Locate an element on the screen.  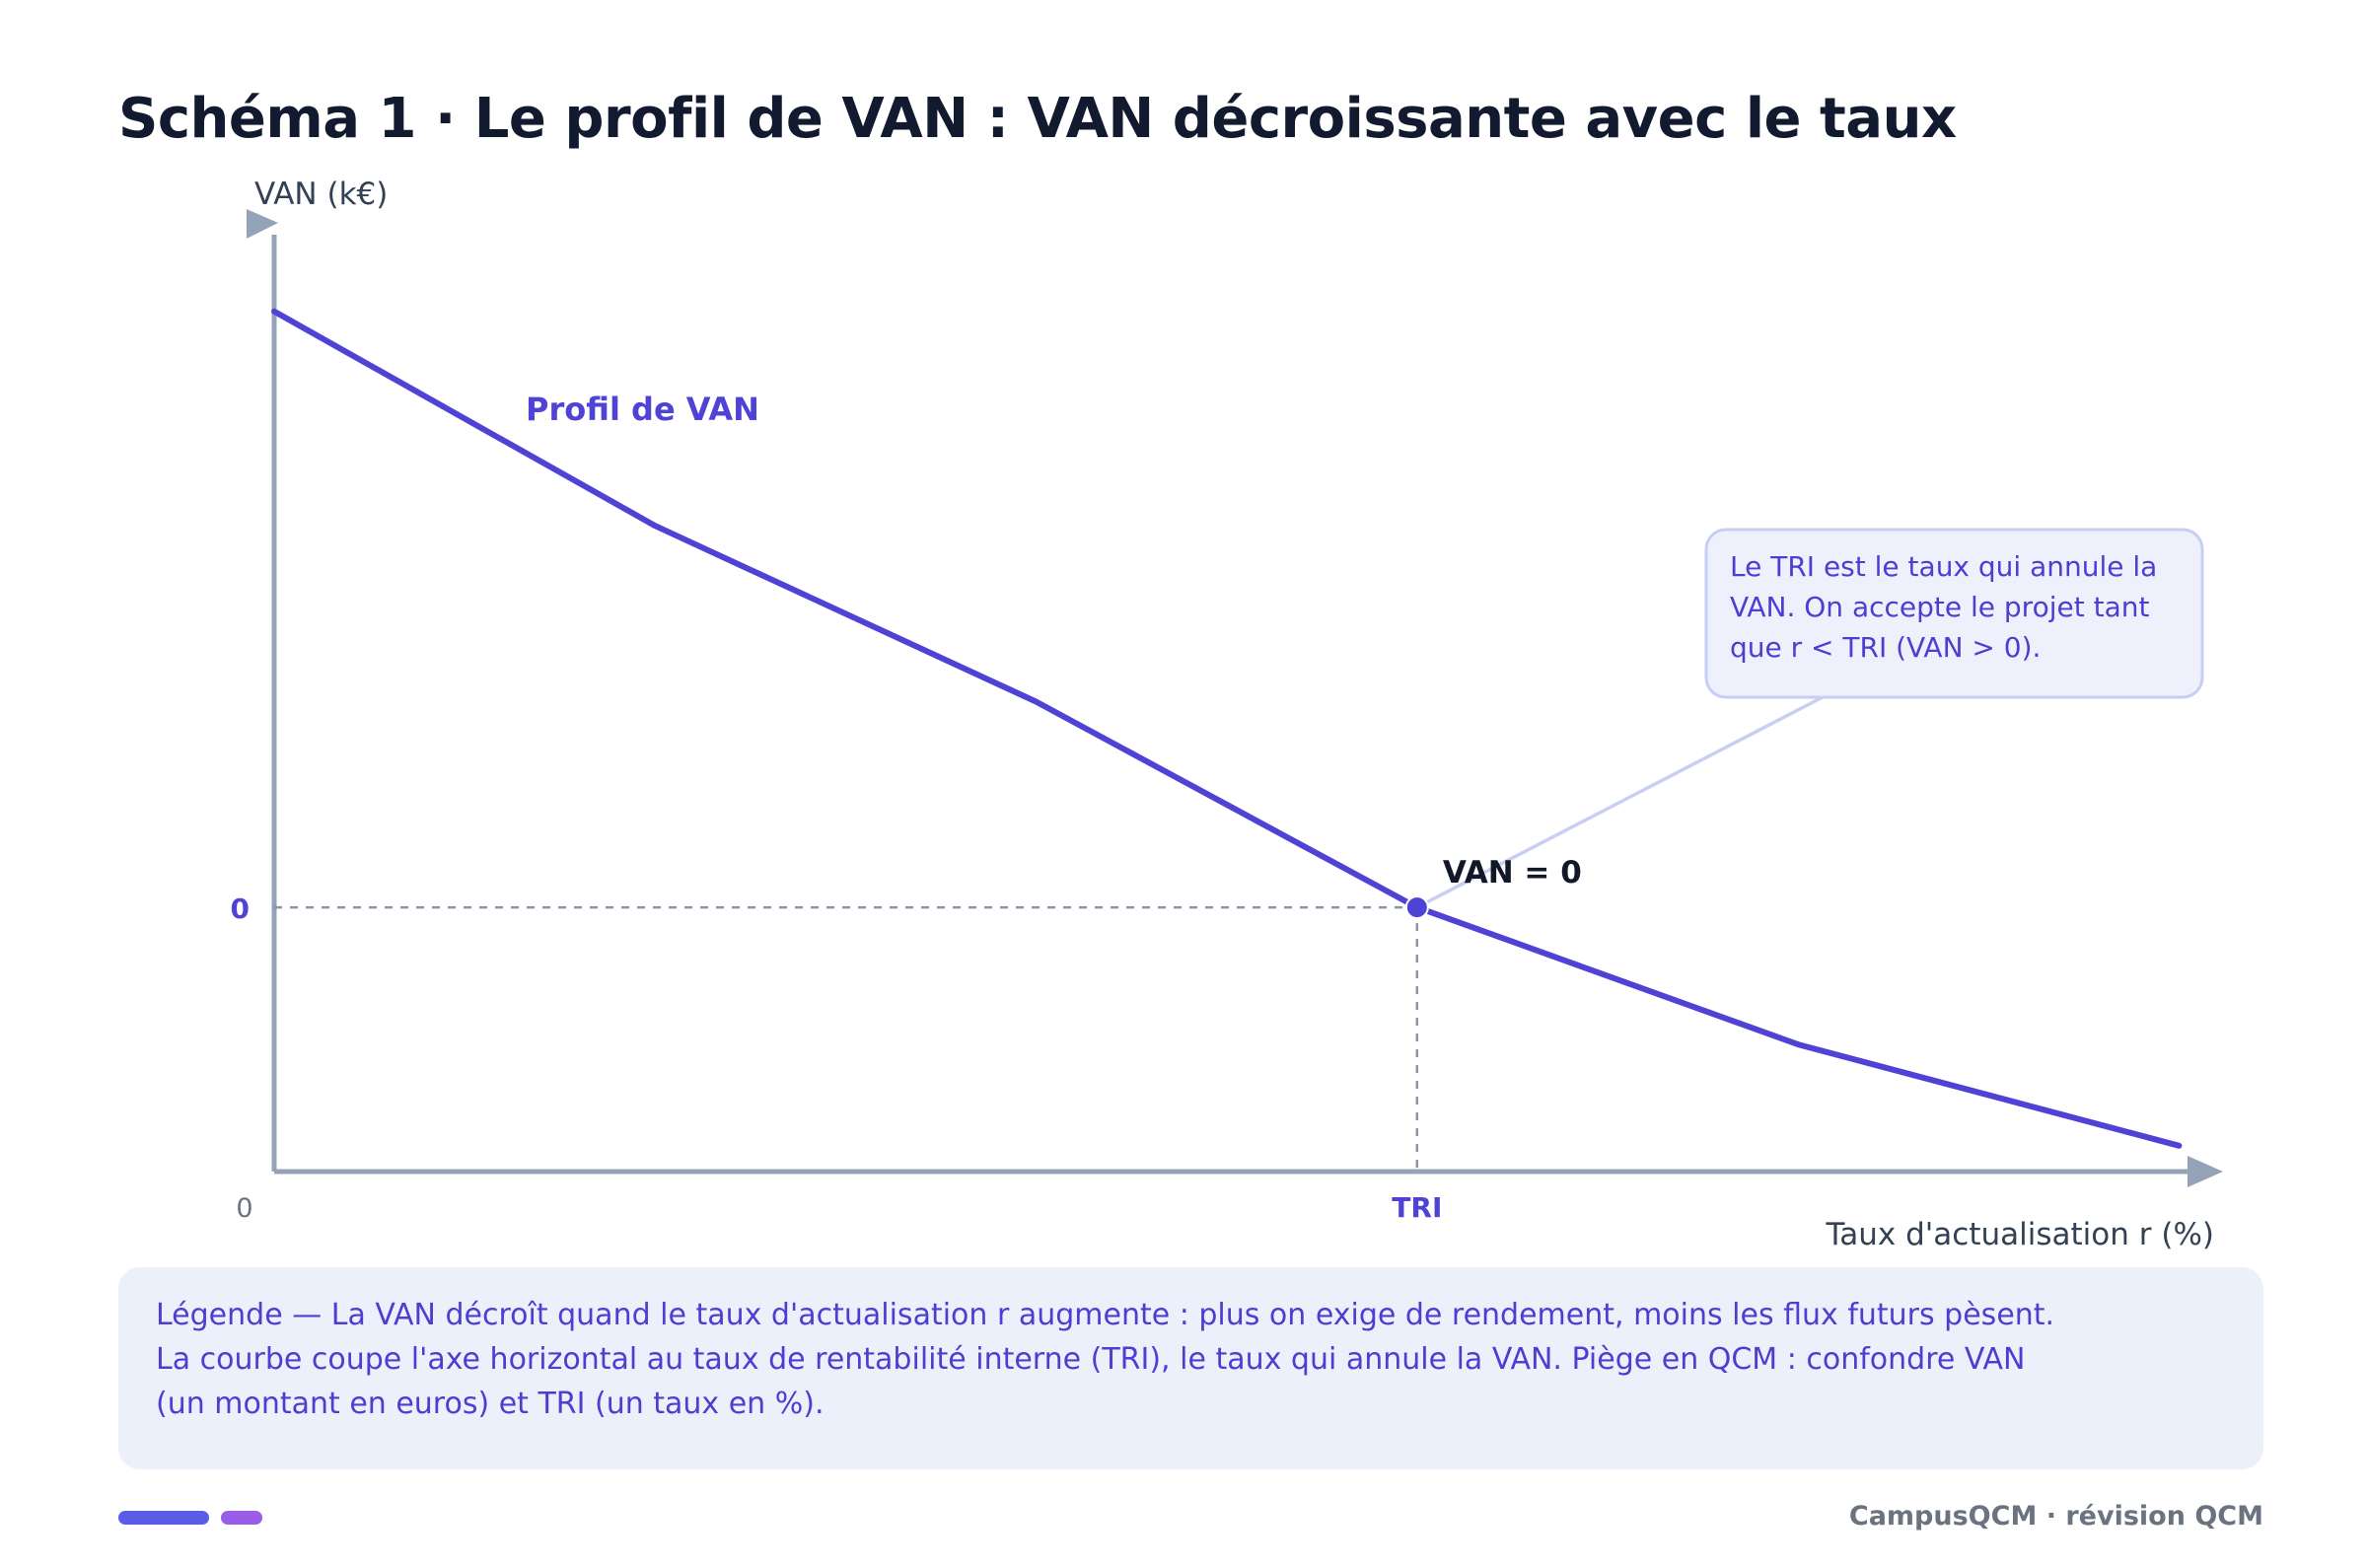
zero-guides is located at coordinates (846, 1038).